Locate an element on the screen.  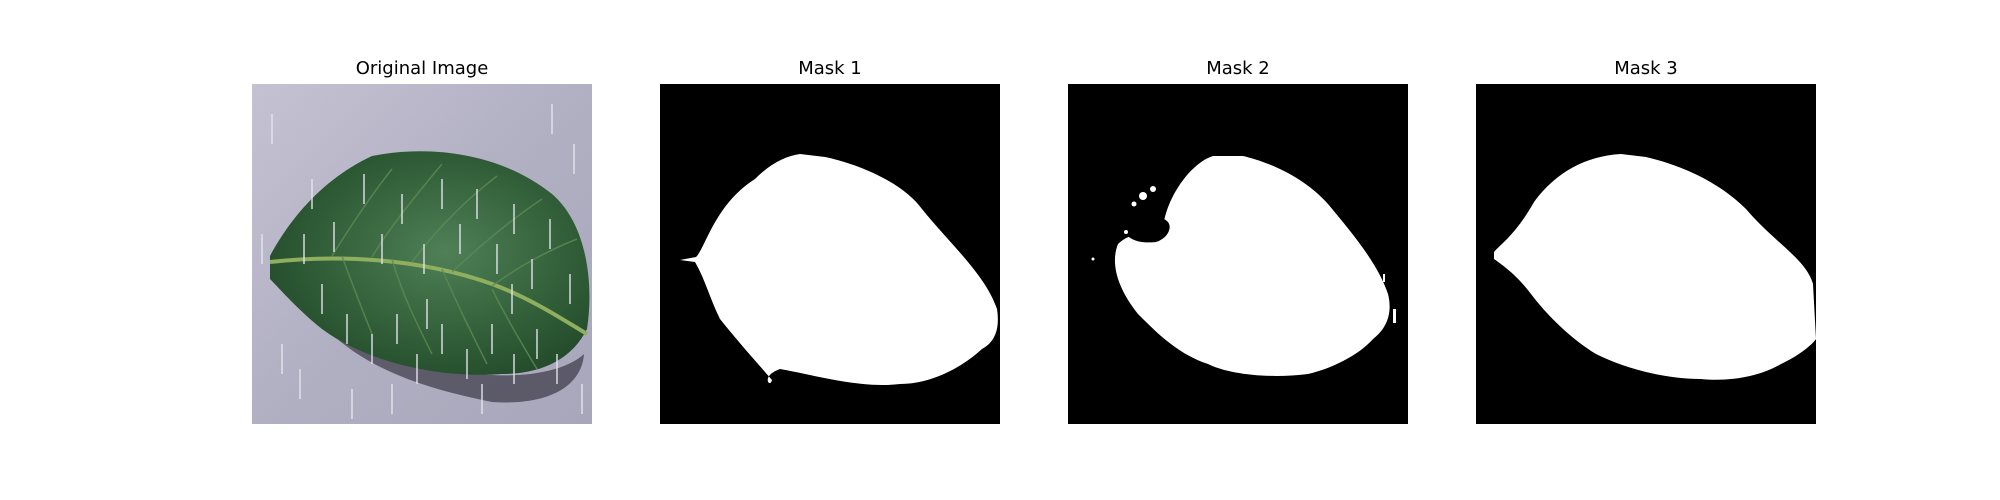
mask-1-image is located at coordinates (830, 254).